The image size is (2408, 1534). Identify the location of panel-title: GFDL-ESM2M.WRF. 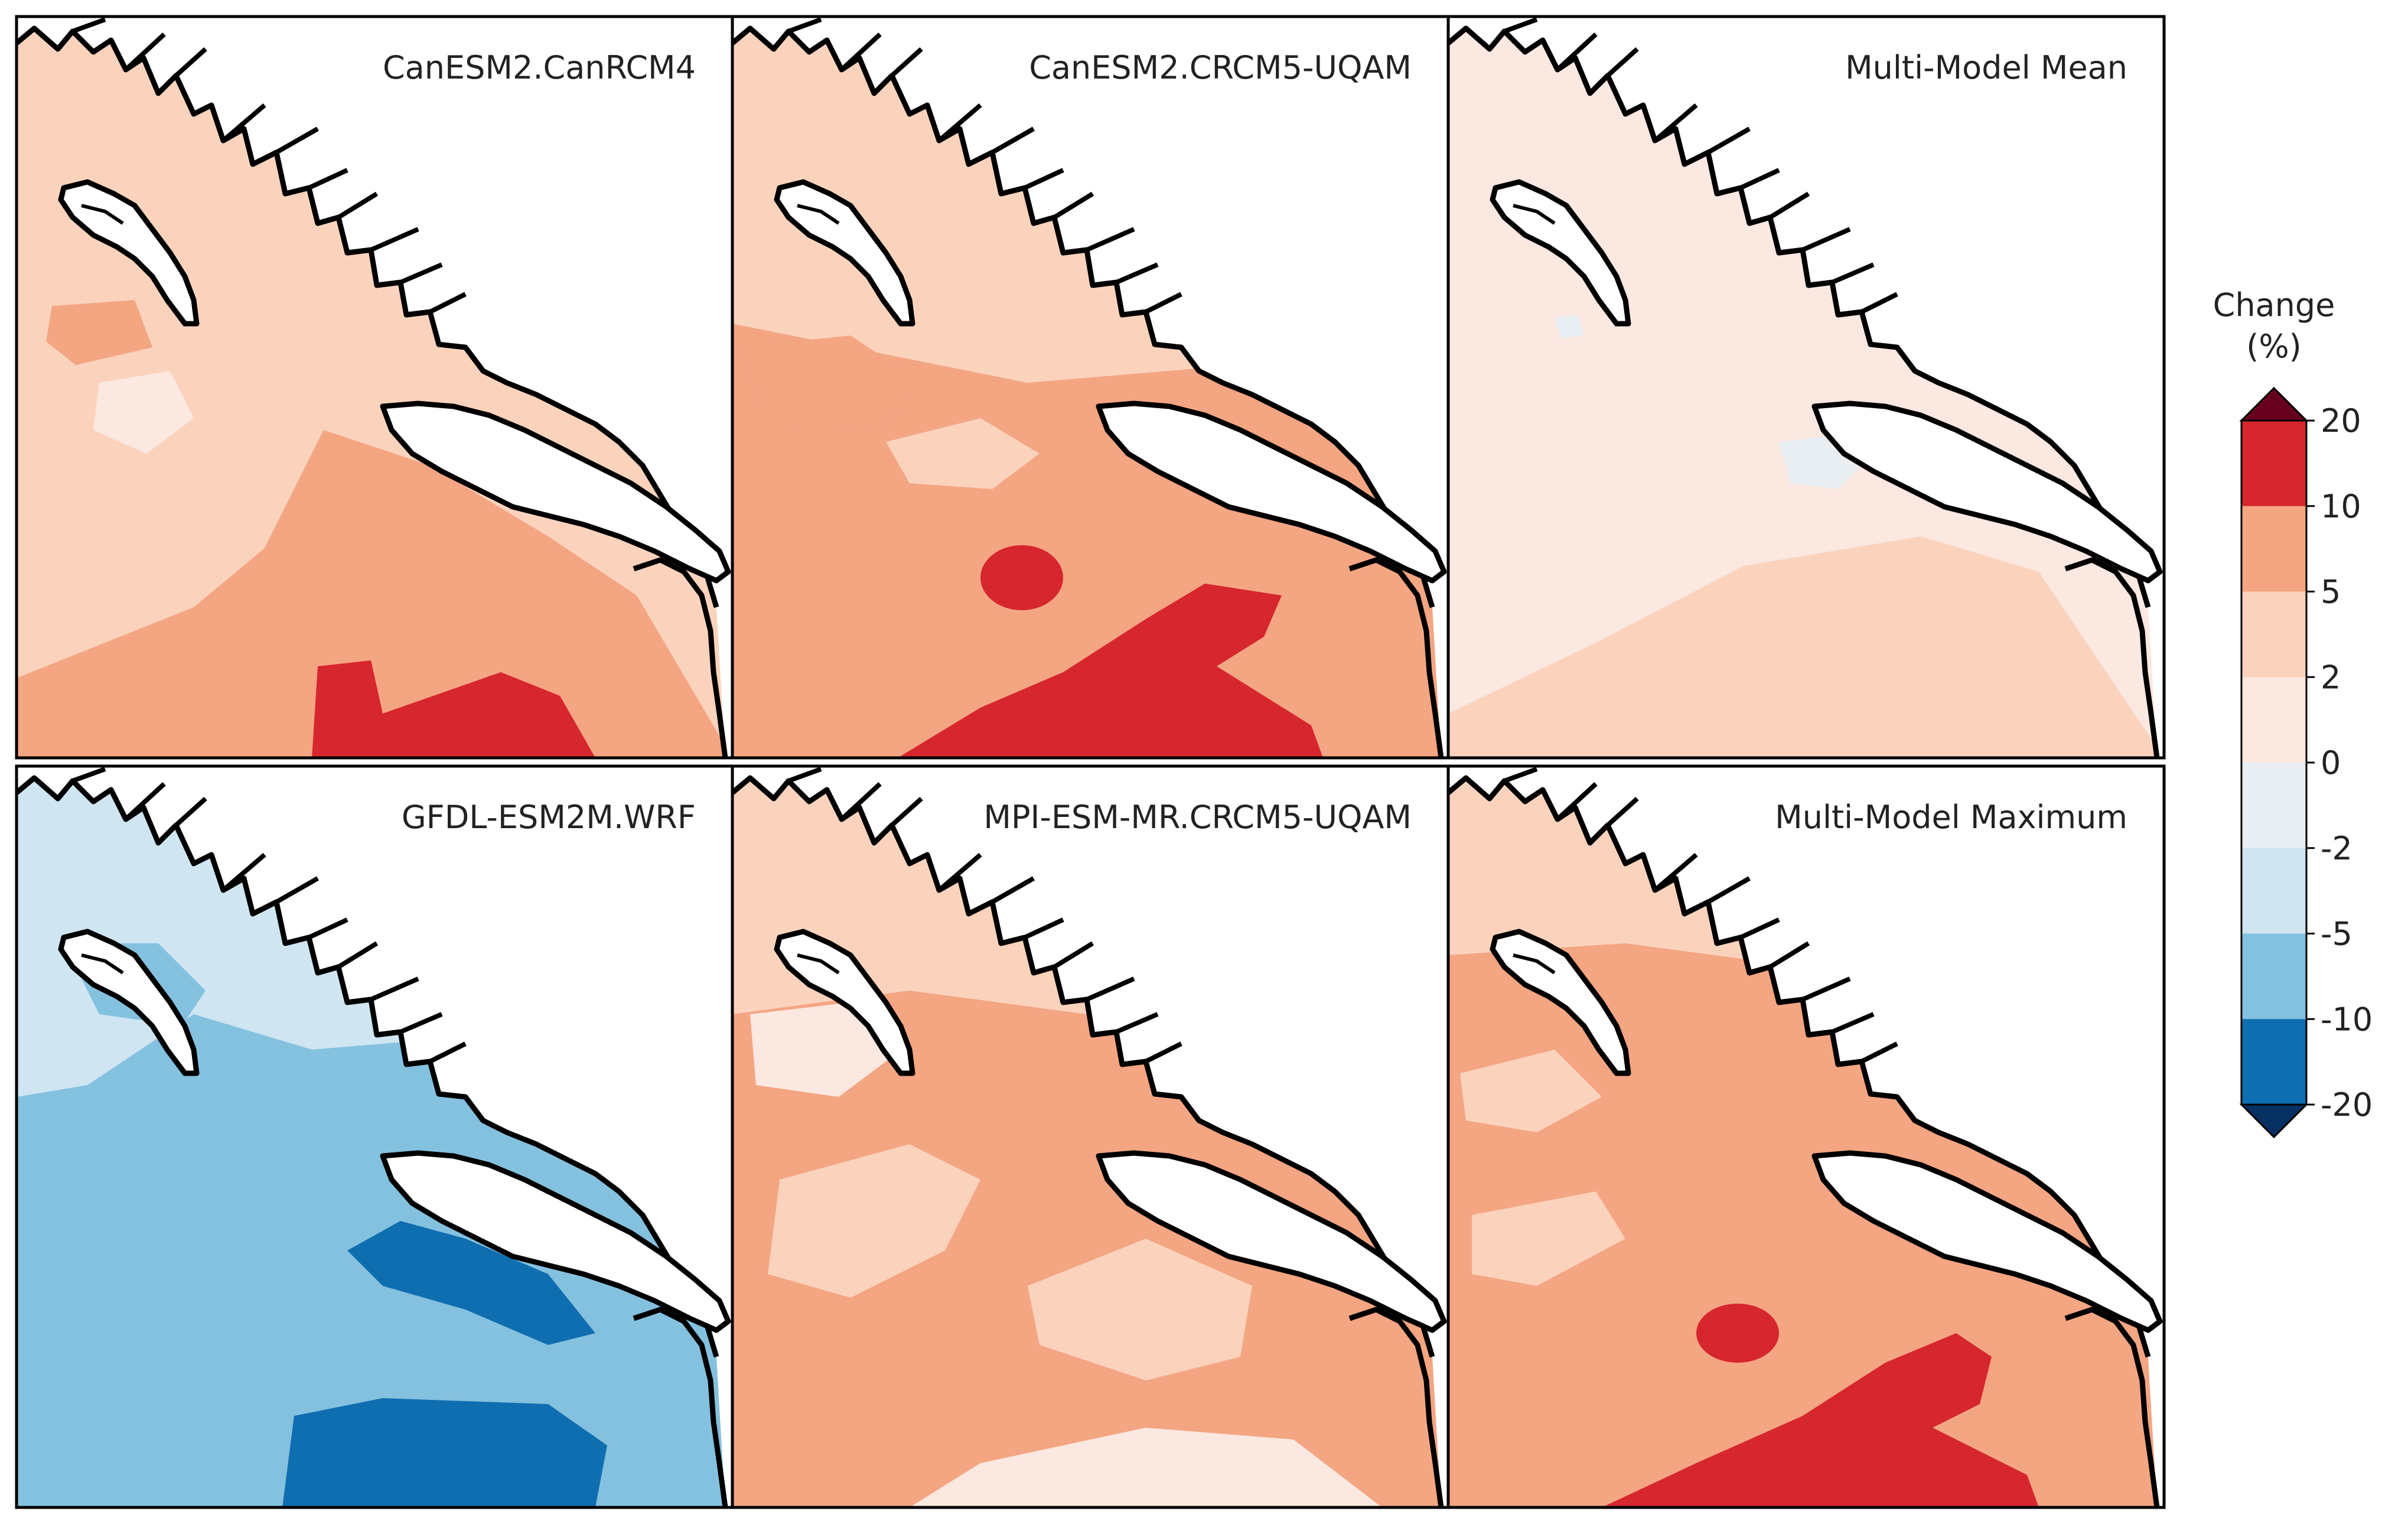
(549, 817).